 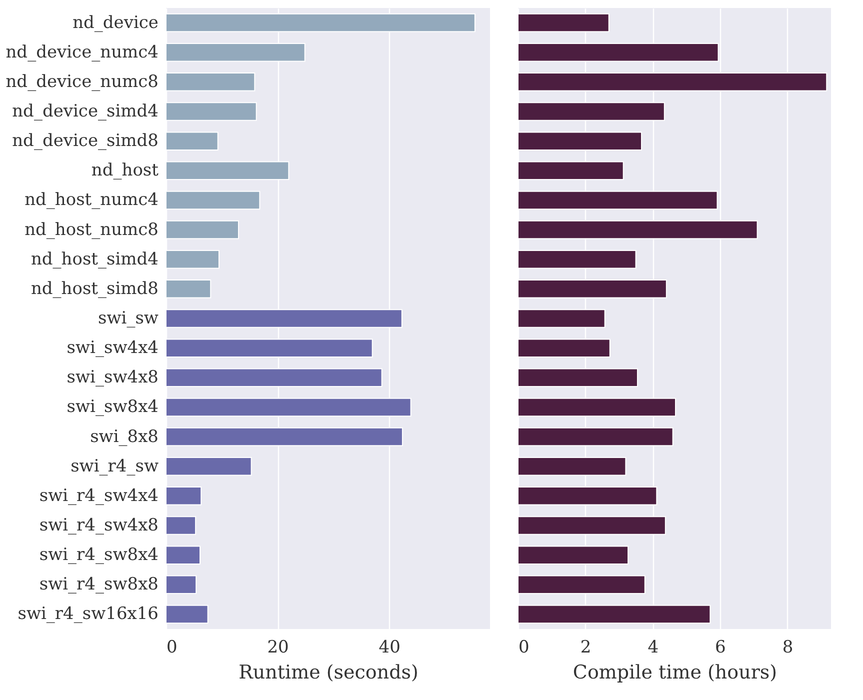 I want to click on y-tick-label: swi_r4_sw, so click(x=114, y=466).